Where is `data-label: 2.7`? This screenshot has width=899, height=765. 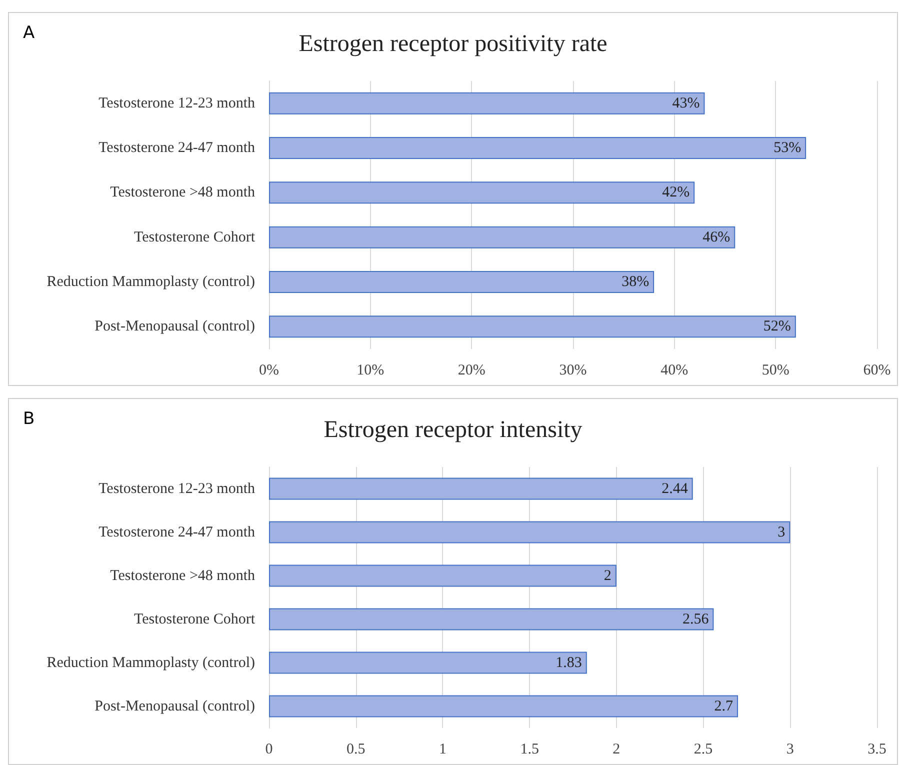 data-label: 2.7 is located at coordinates (724, 706).